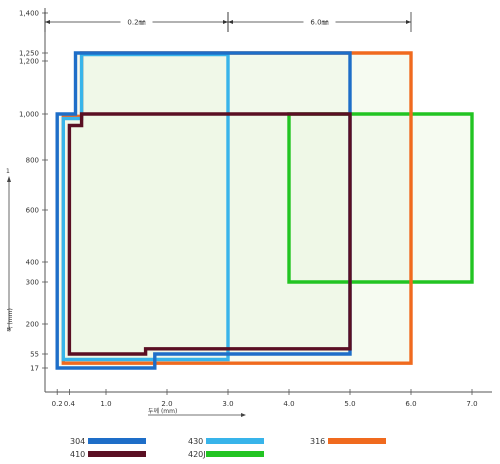 The width and height of the screenshot is (500, 464). I want to click on x-tick-label: 5.0, so click(349, 404).